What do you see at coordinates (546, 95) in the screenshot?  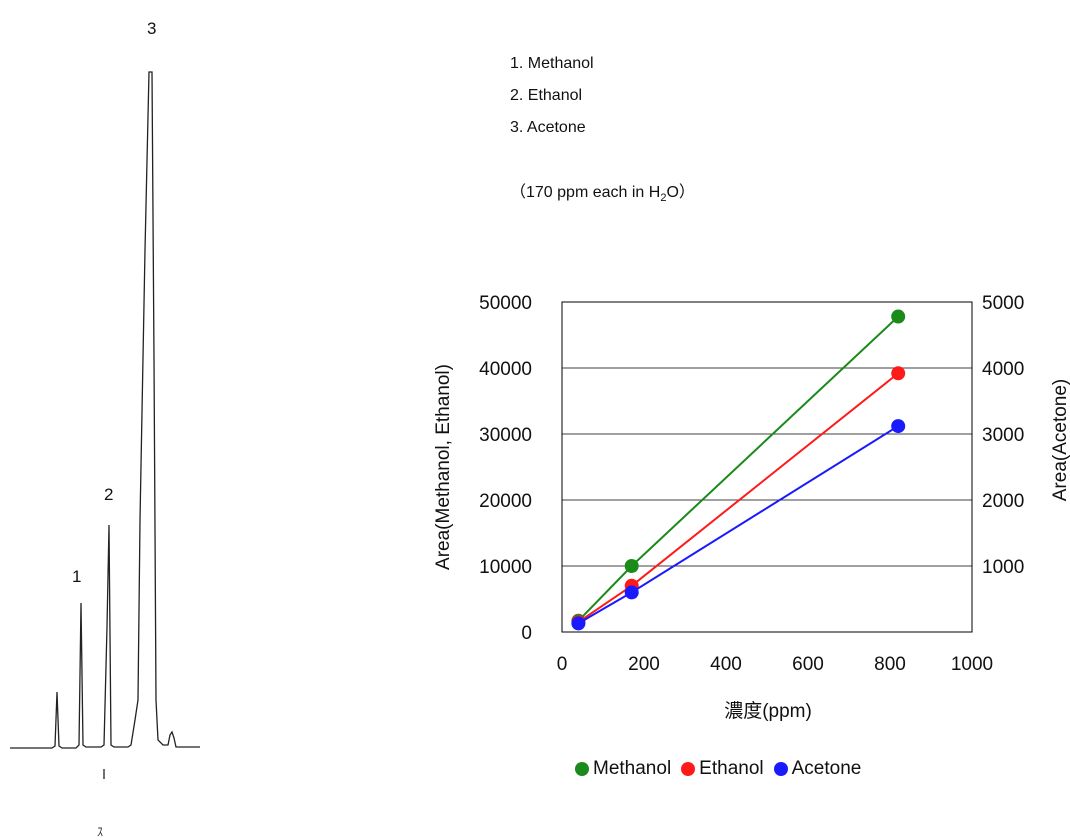 I see `peak-name-ethanol: 2. Ethanol` at bounding box center [546, 95].